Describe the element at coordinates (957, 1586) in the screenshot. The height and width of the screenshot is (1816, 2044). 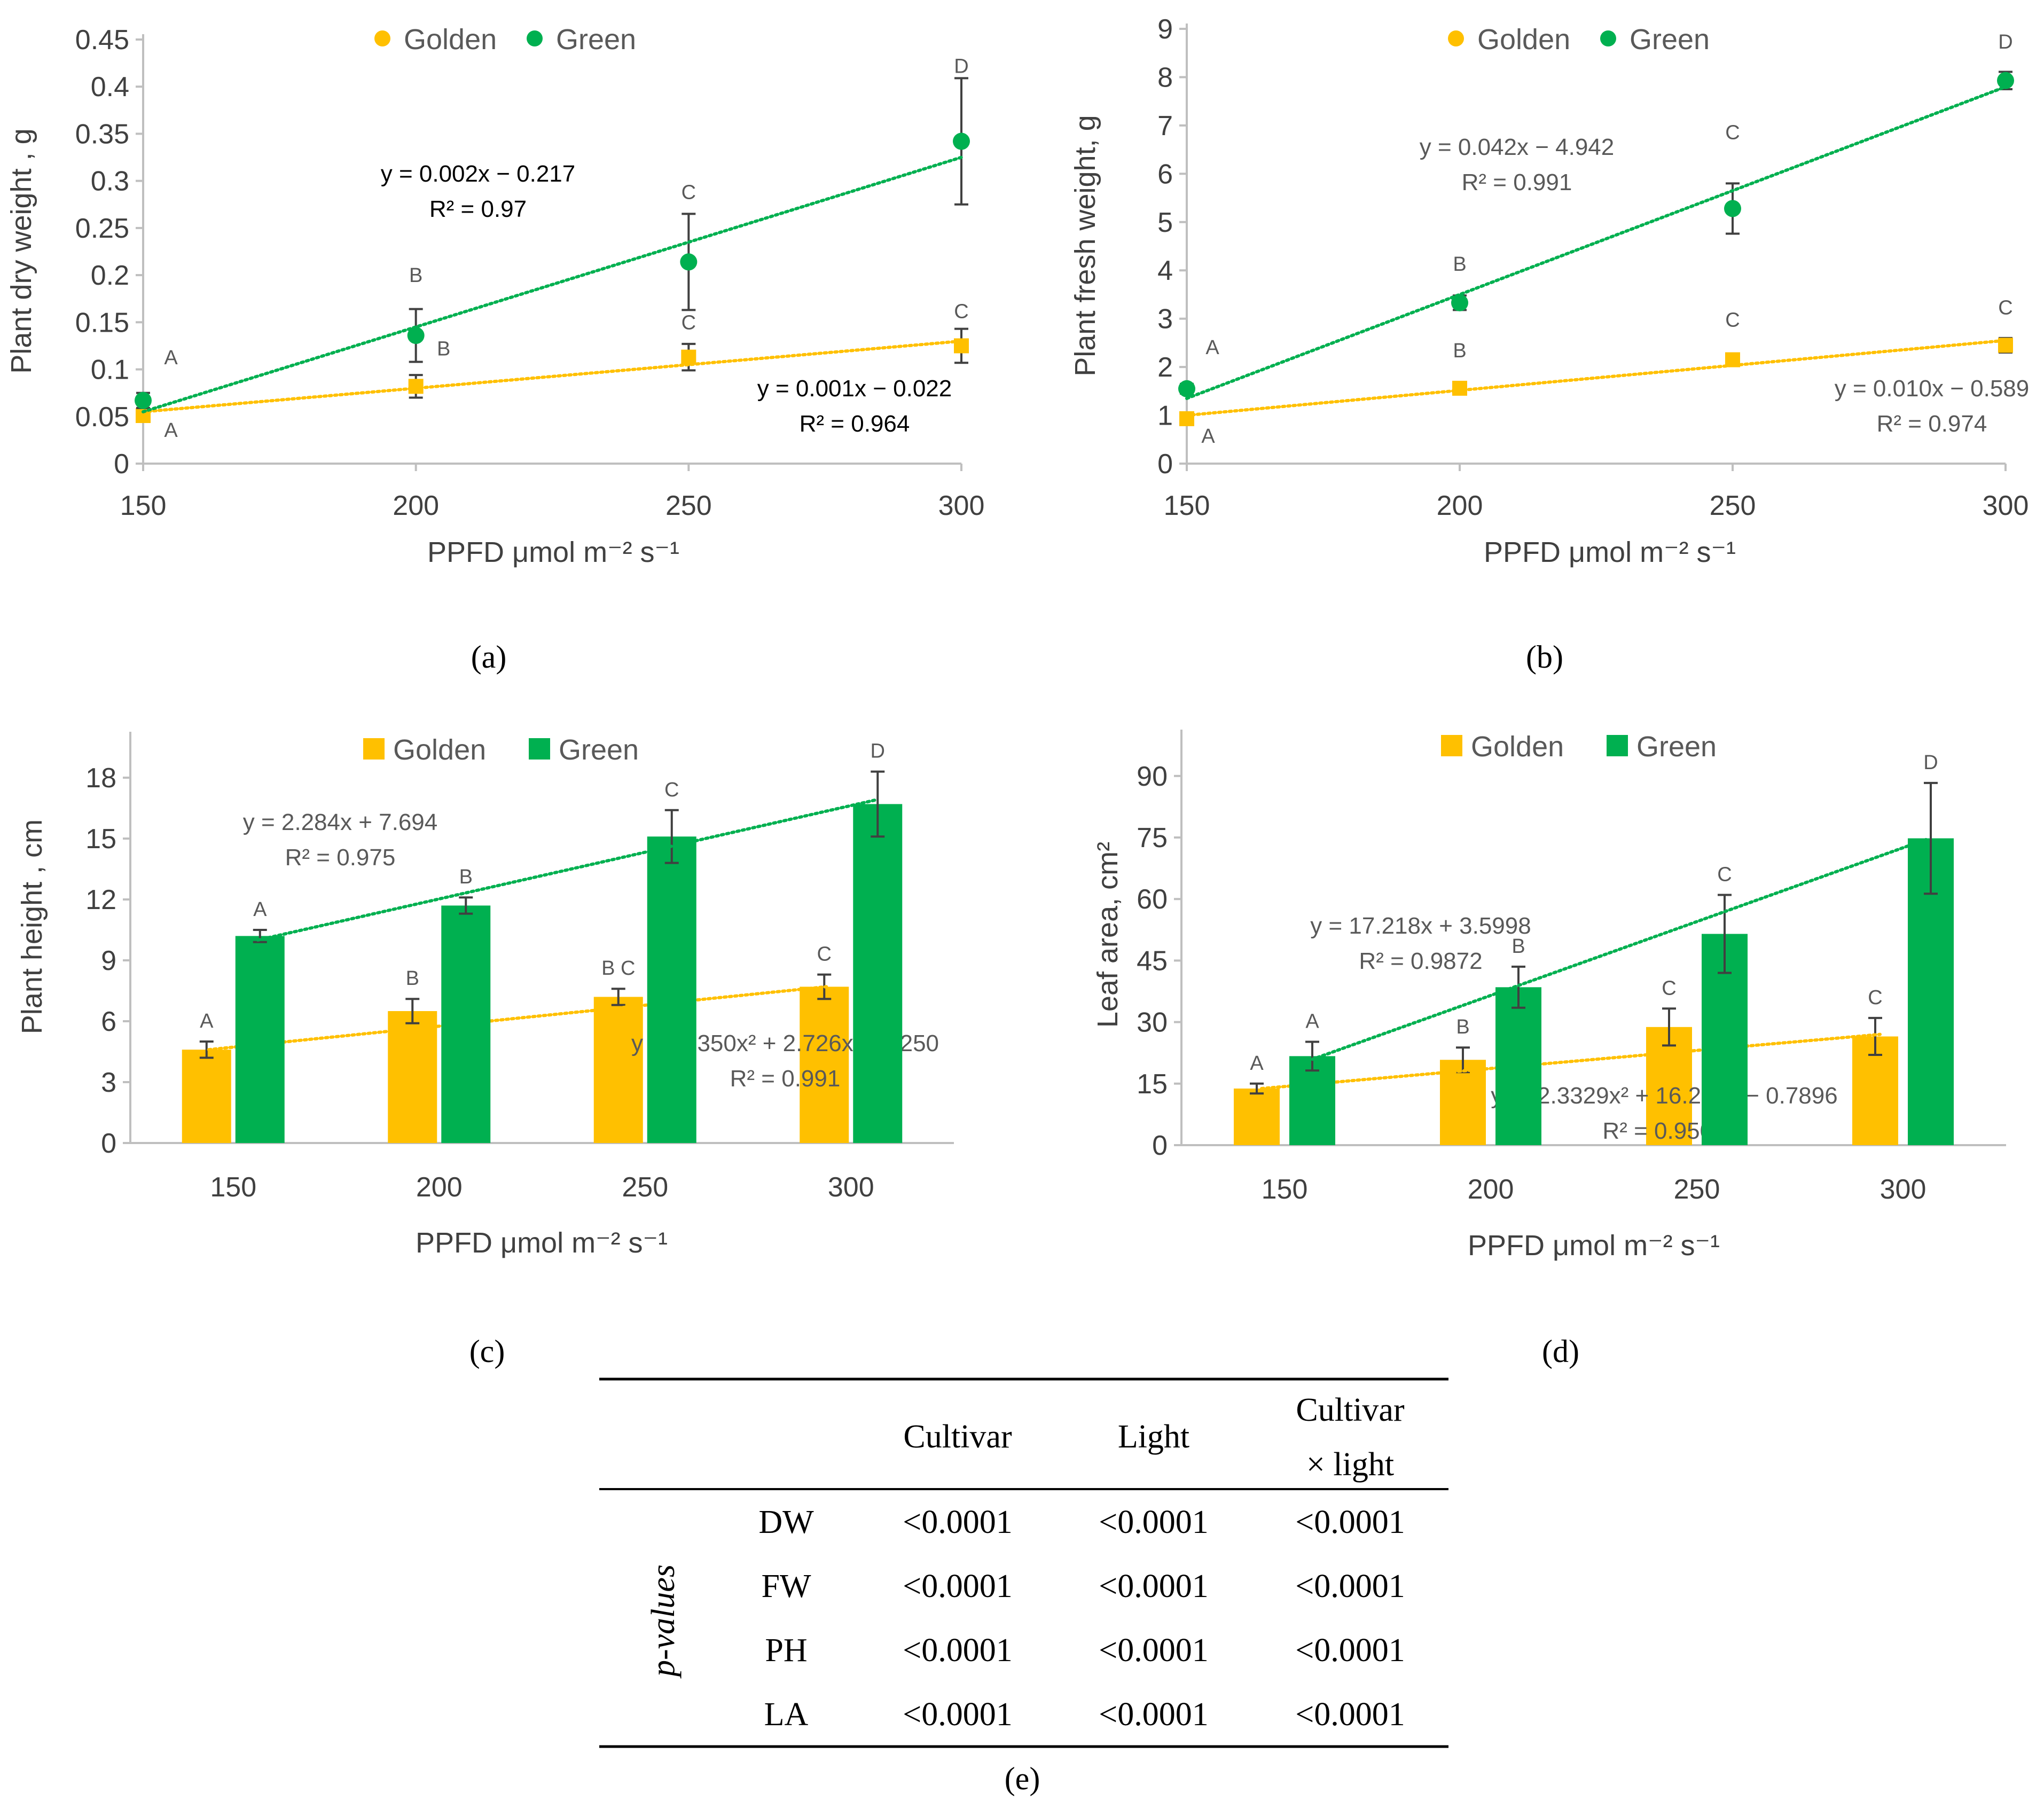
I see `cell-fw-cultivar: <0.0001` at that location.